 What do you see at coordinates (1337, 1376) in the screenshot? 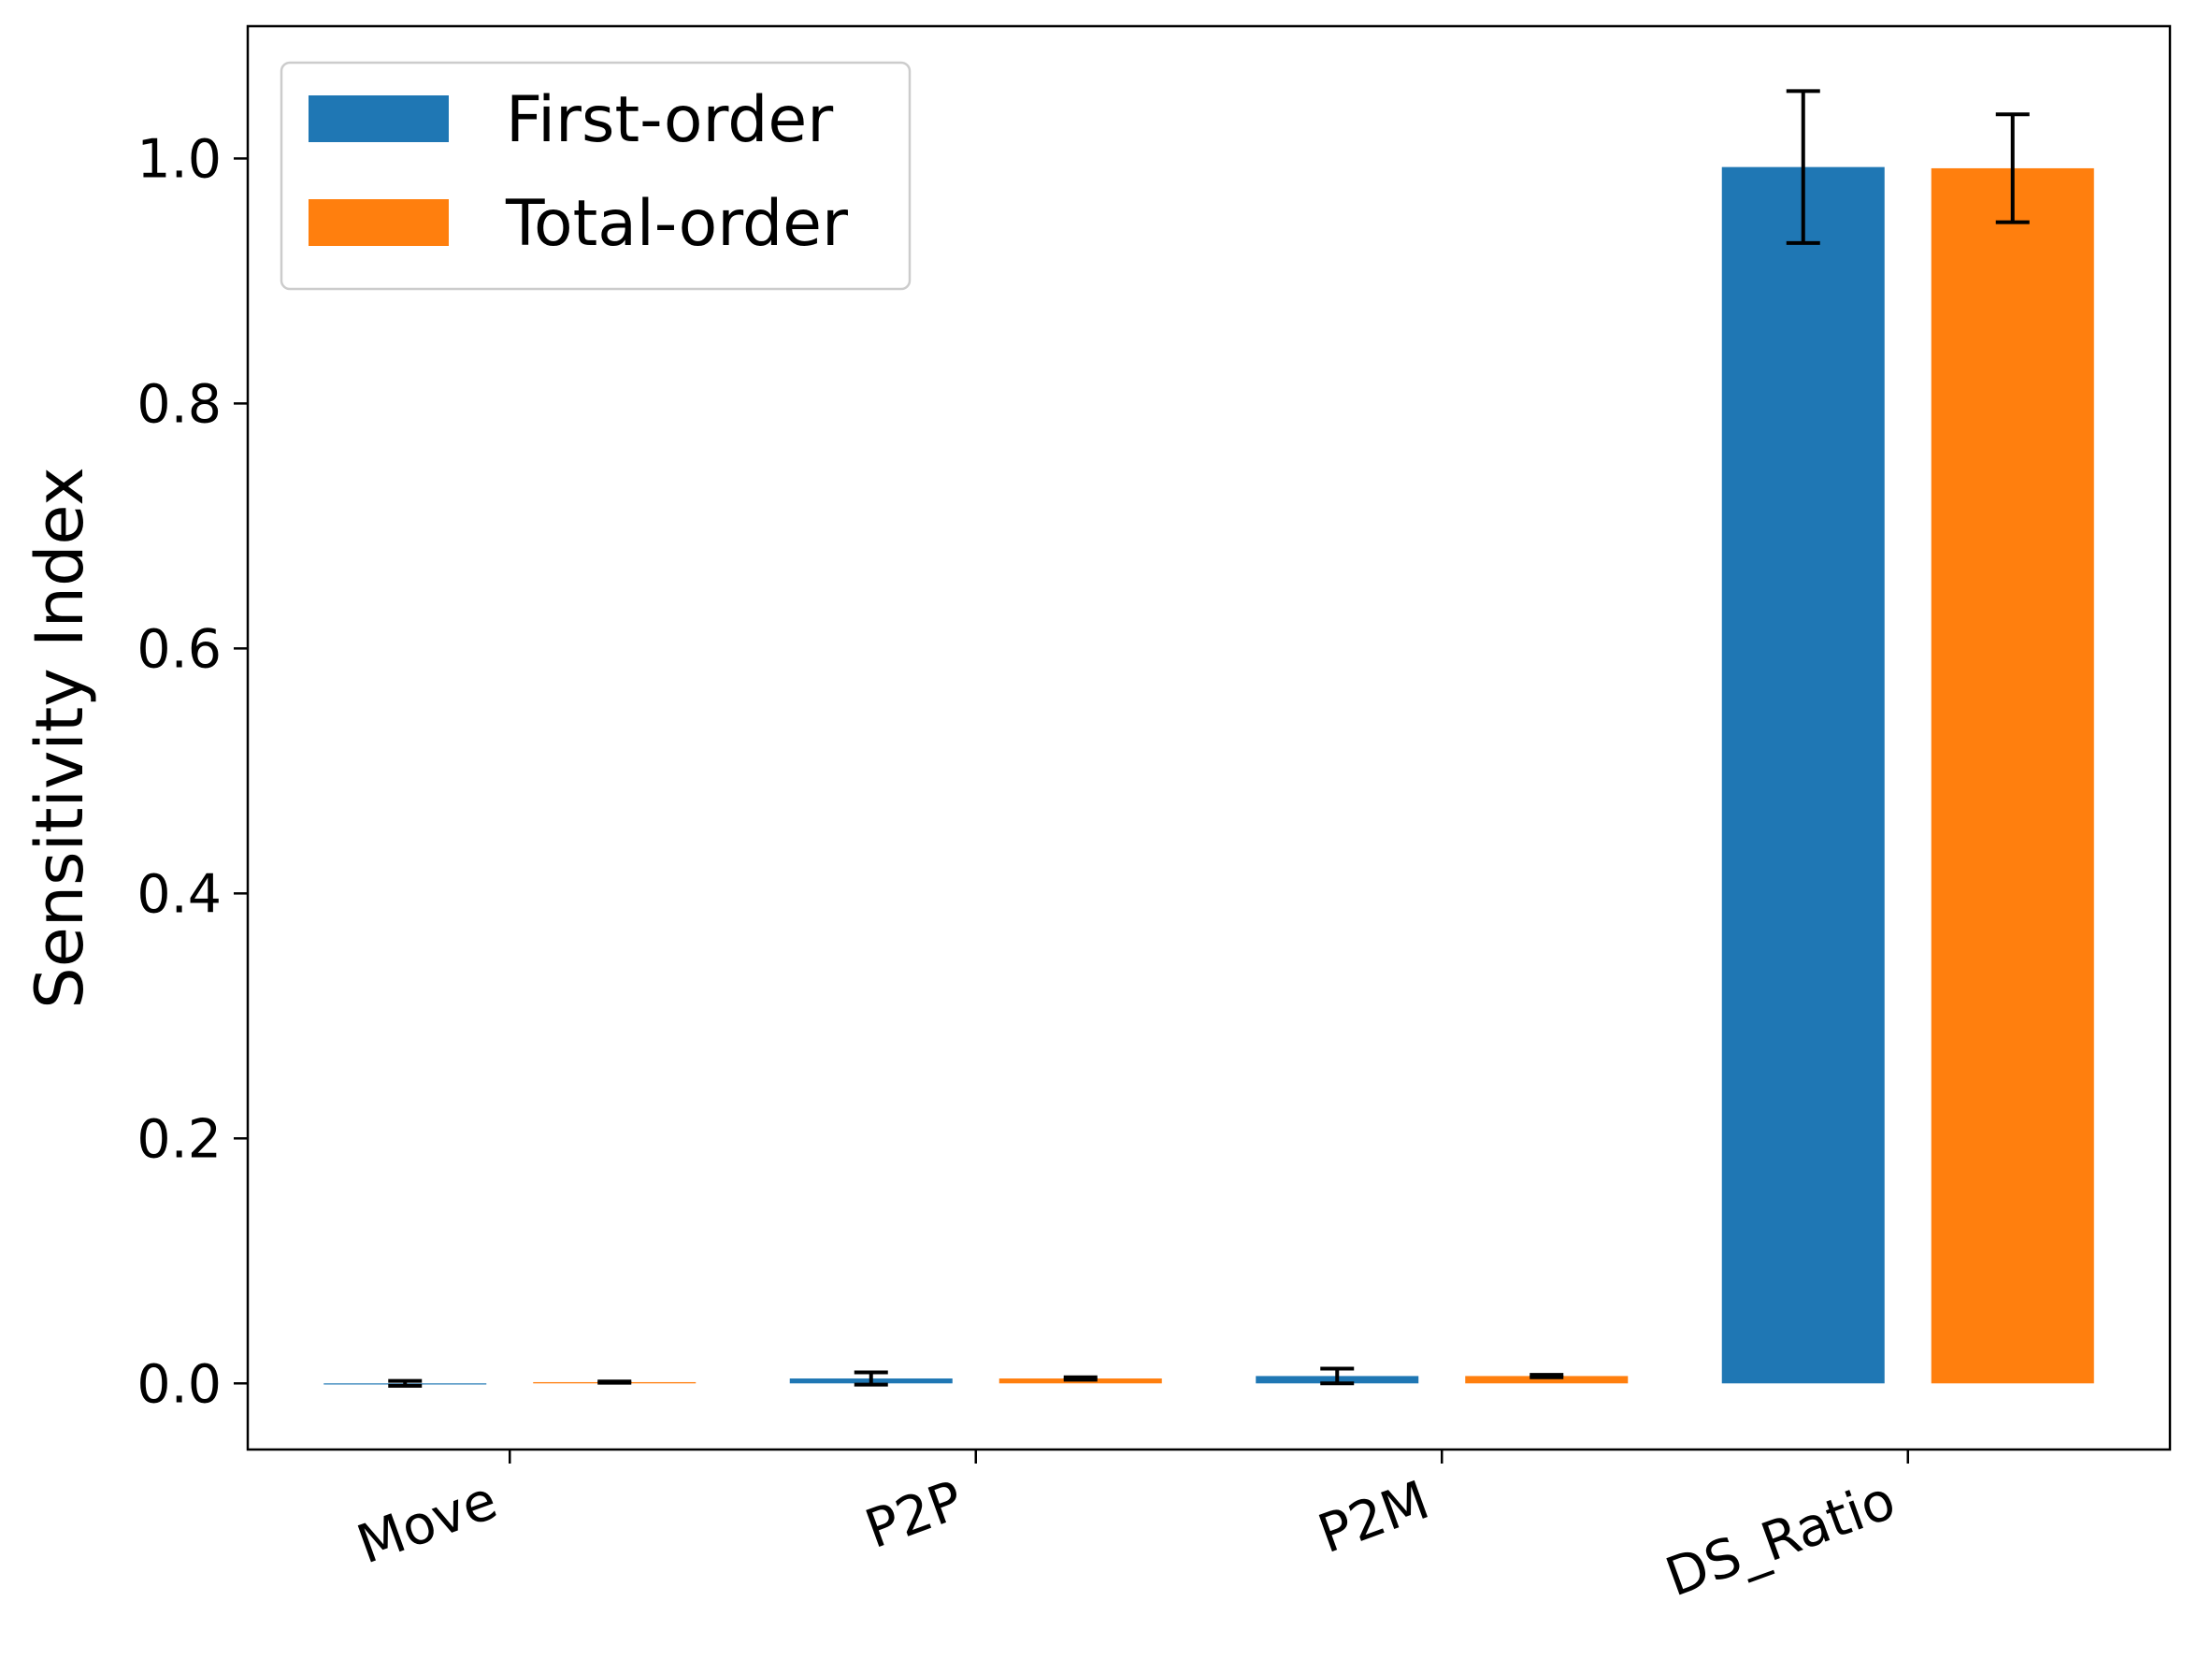
I see `errorbar-first-order-p2m` at bounding box center [1337, 1376].